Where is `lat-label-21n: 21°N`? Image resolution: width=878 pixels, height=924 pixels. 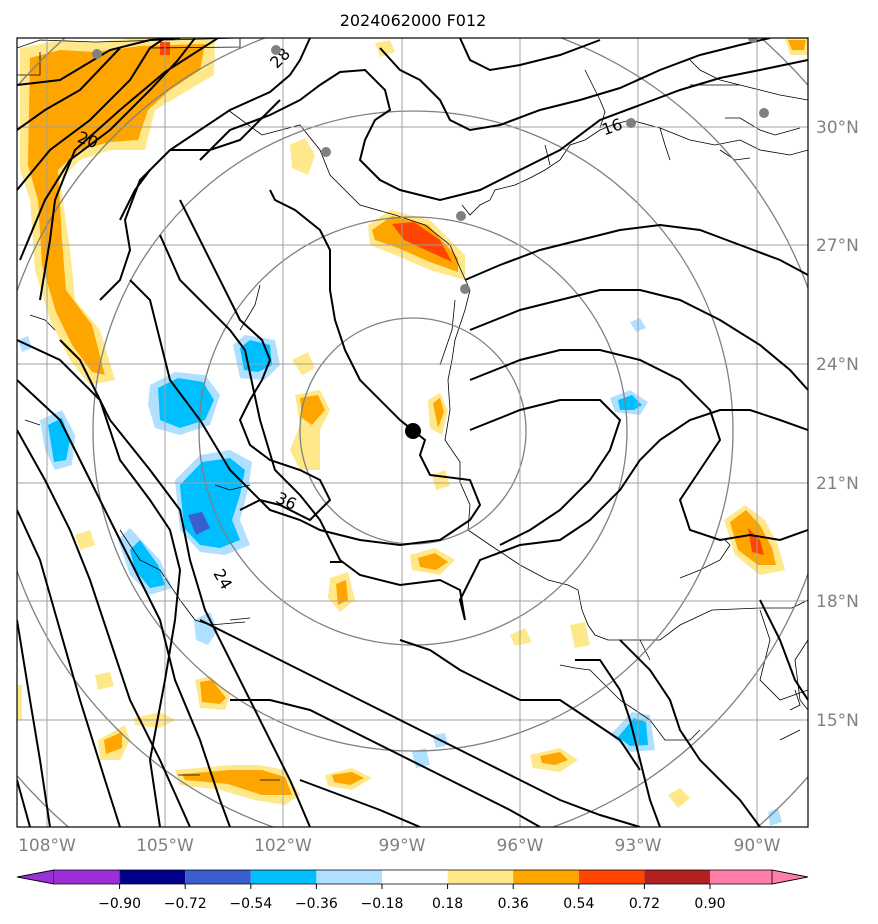 lat-label-21n: 21°N is located at coordinates (837, 484).